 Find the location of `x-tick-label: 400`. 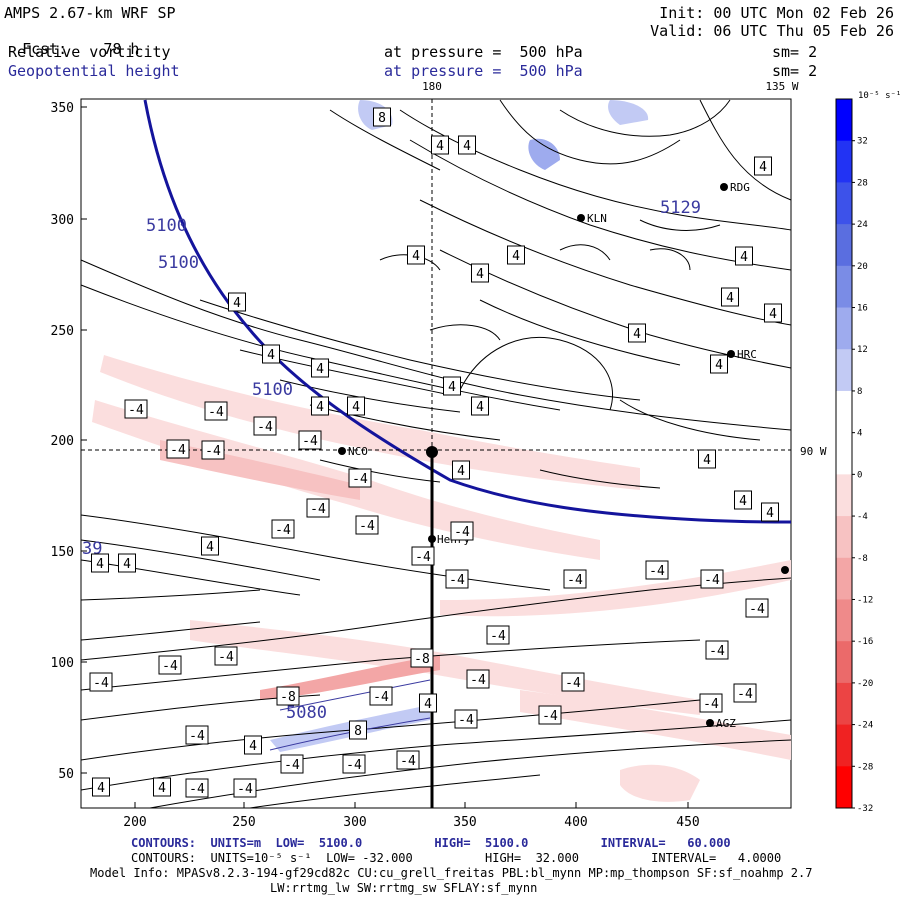

x-tick-label: 400 is located at coordinates (575, 822).